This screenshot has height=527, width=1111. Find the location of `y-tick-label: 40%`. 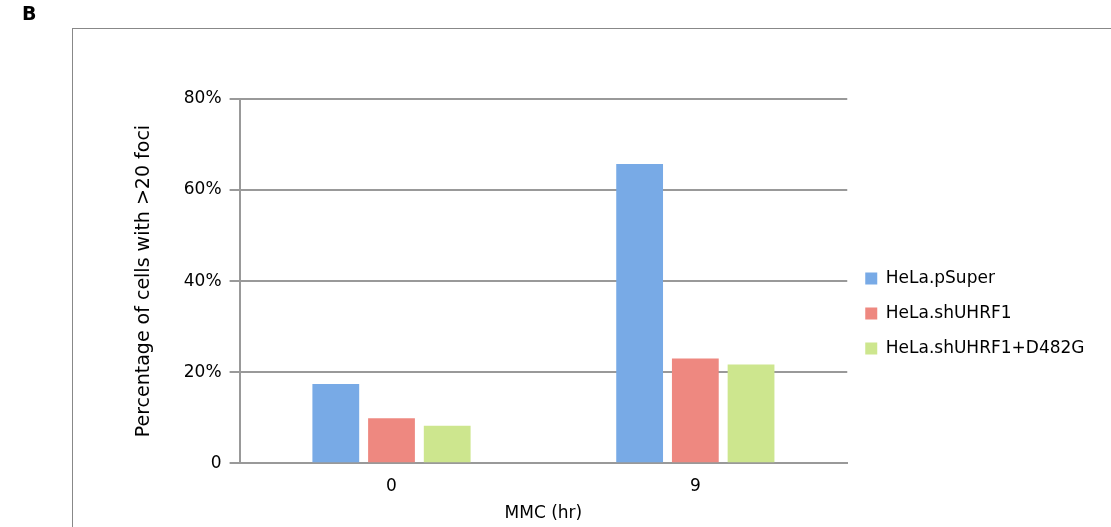

y-tick-label: 40% is located at coordinates (202, 279).